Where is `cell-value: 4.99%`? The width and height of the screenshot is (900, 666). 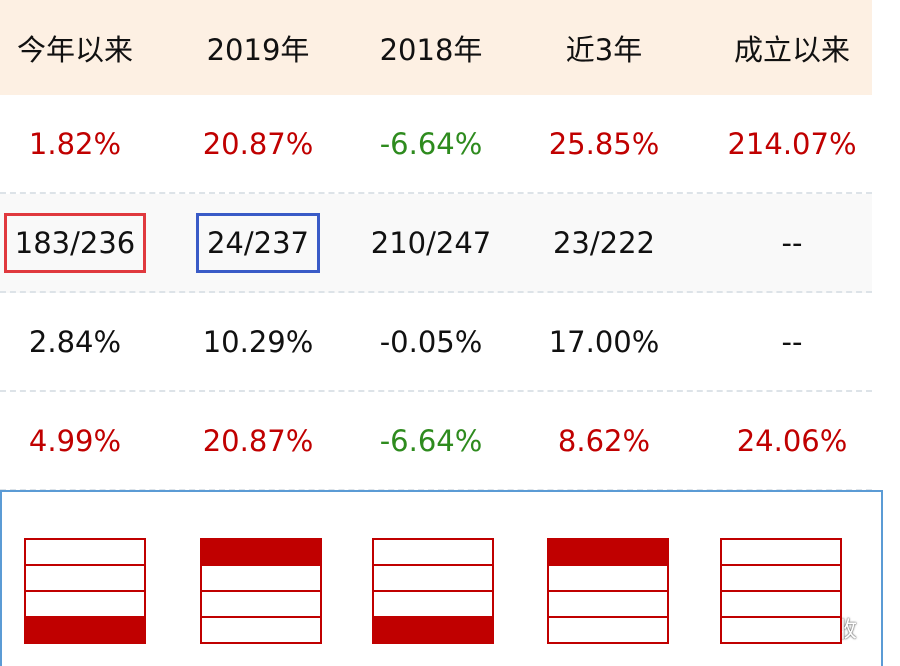 cell-value: 4.99% is located at coordinates (75, 440).